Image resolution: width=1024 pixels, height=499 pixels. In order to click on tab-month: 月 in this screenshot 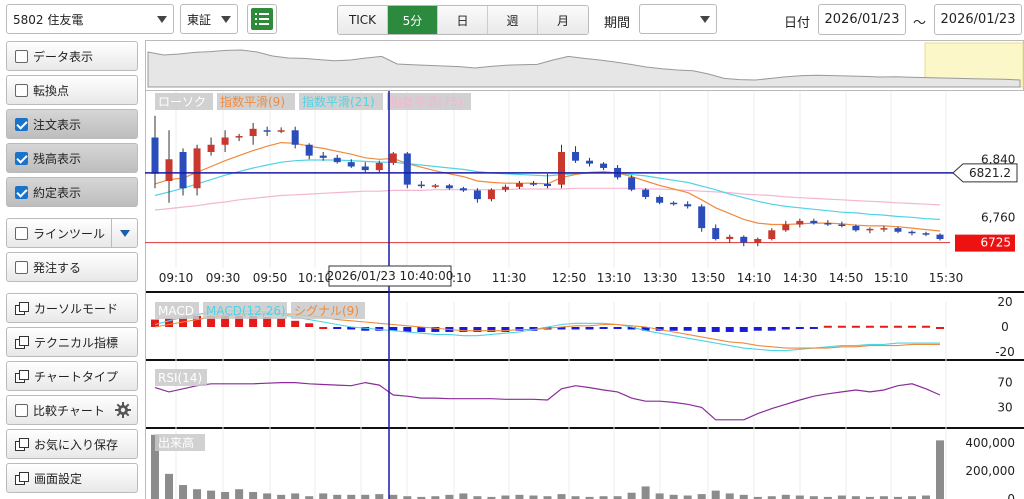, I will do `click(563, 20)`.